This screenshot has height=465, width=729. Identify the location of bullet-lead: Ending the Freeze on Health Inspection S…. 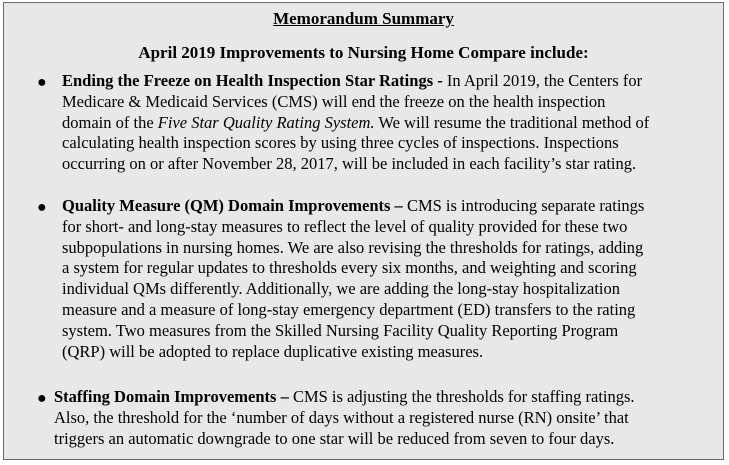
(252, 80).